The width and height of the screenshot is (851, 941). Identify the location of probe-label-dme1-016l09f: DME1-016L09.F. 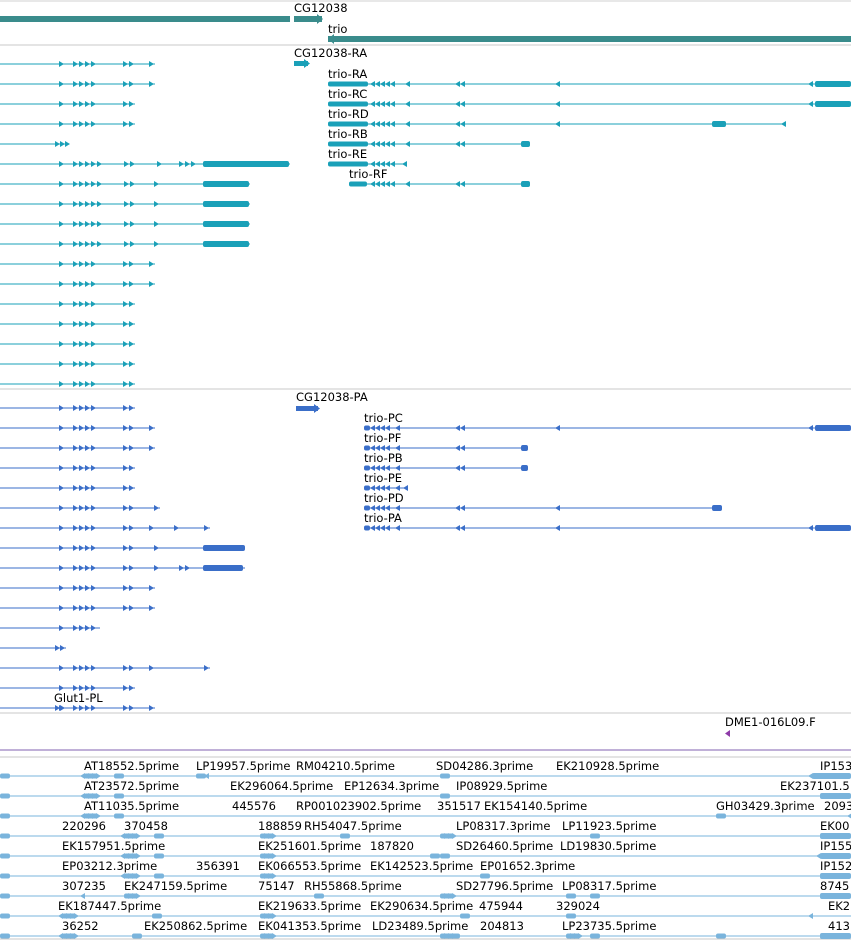
(770, 722).